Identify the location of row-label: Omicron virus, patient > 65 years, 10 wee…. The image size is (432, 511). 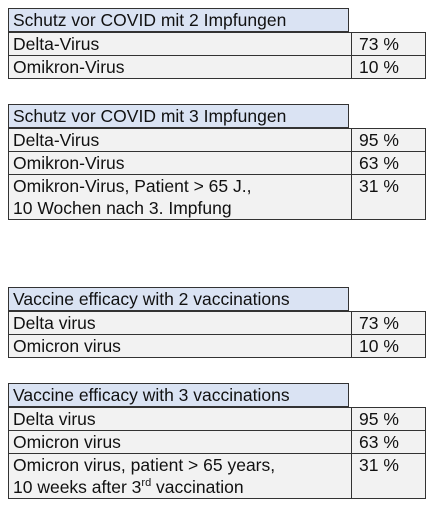
(180, 476).